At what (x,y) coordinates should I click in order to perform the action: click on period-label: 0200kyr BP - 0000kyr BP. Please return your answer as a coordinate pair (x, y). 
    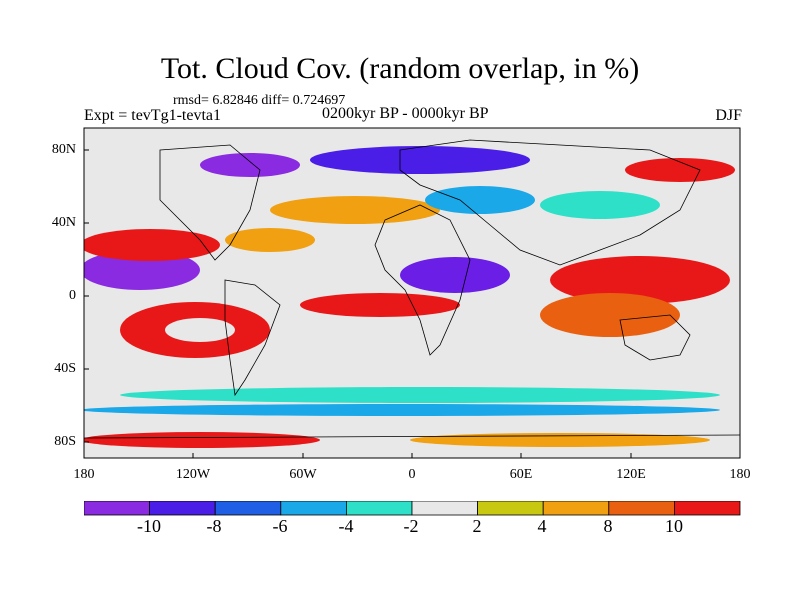
    Looking at the image, I should click on (405, 113).